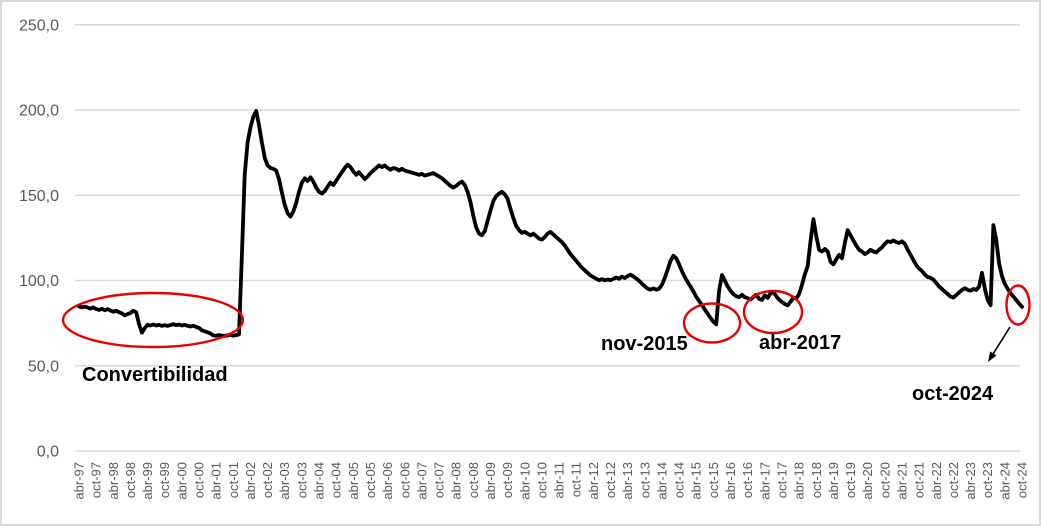 The width and height of the screenshot is (1041, 526). I want to click on y-axis-tick-label: 50,0, so click(43, 366).